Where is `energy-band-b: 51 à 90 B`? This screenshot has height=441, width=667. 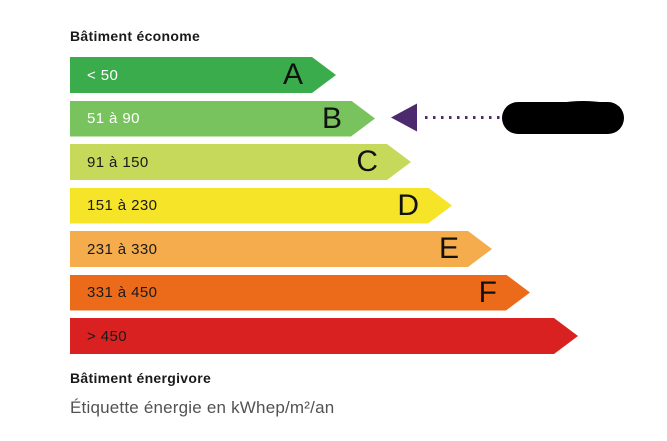
energy-band-b: 51 à 90 B is located at coordinates (222, 119).